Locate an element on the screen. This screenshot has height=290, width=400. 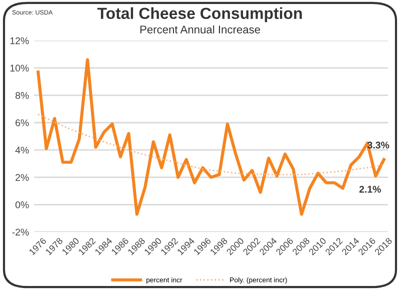
y-tick-label: 10% is located at coordinates (19, 68).